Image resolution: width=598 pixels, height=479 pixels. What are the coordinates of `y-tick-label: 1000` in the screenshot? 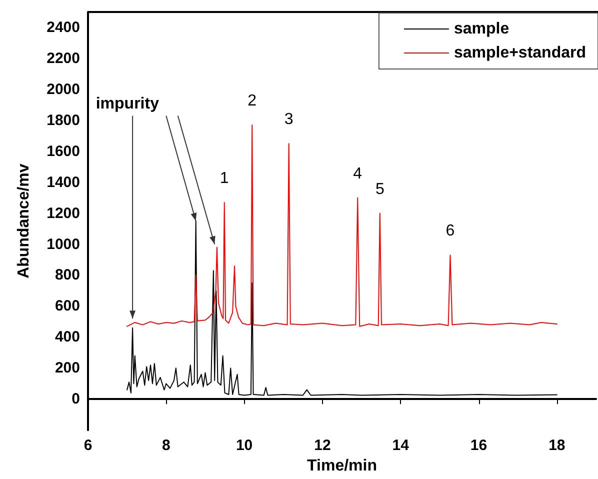 It's located at (63, 244).